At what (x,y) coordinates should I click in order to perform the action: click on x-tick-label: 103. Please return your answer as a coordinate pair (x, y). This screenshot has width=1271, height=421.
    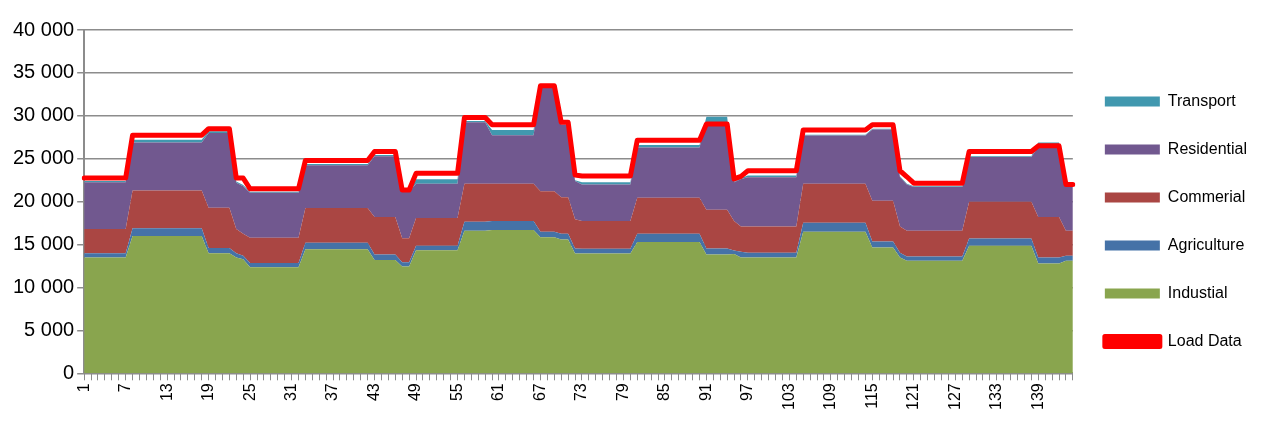
    Looking at the image, I should click on (788, 397).